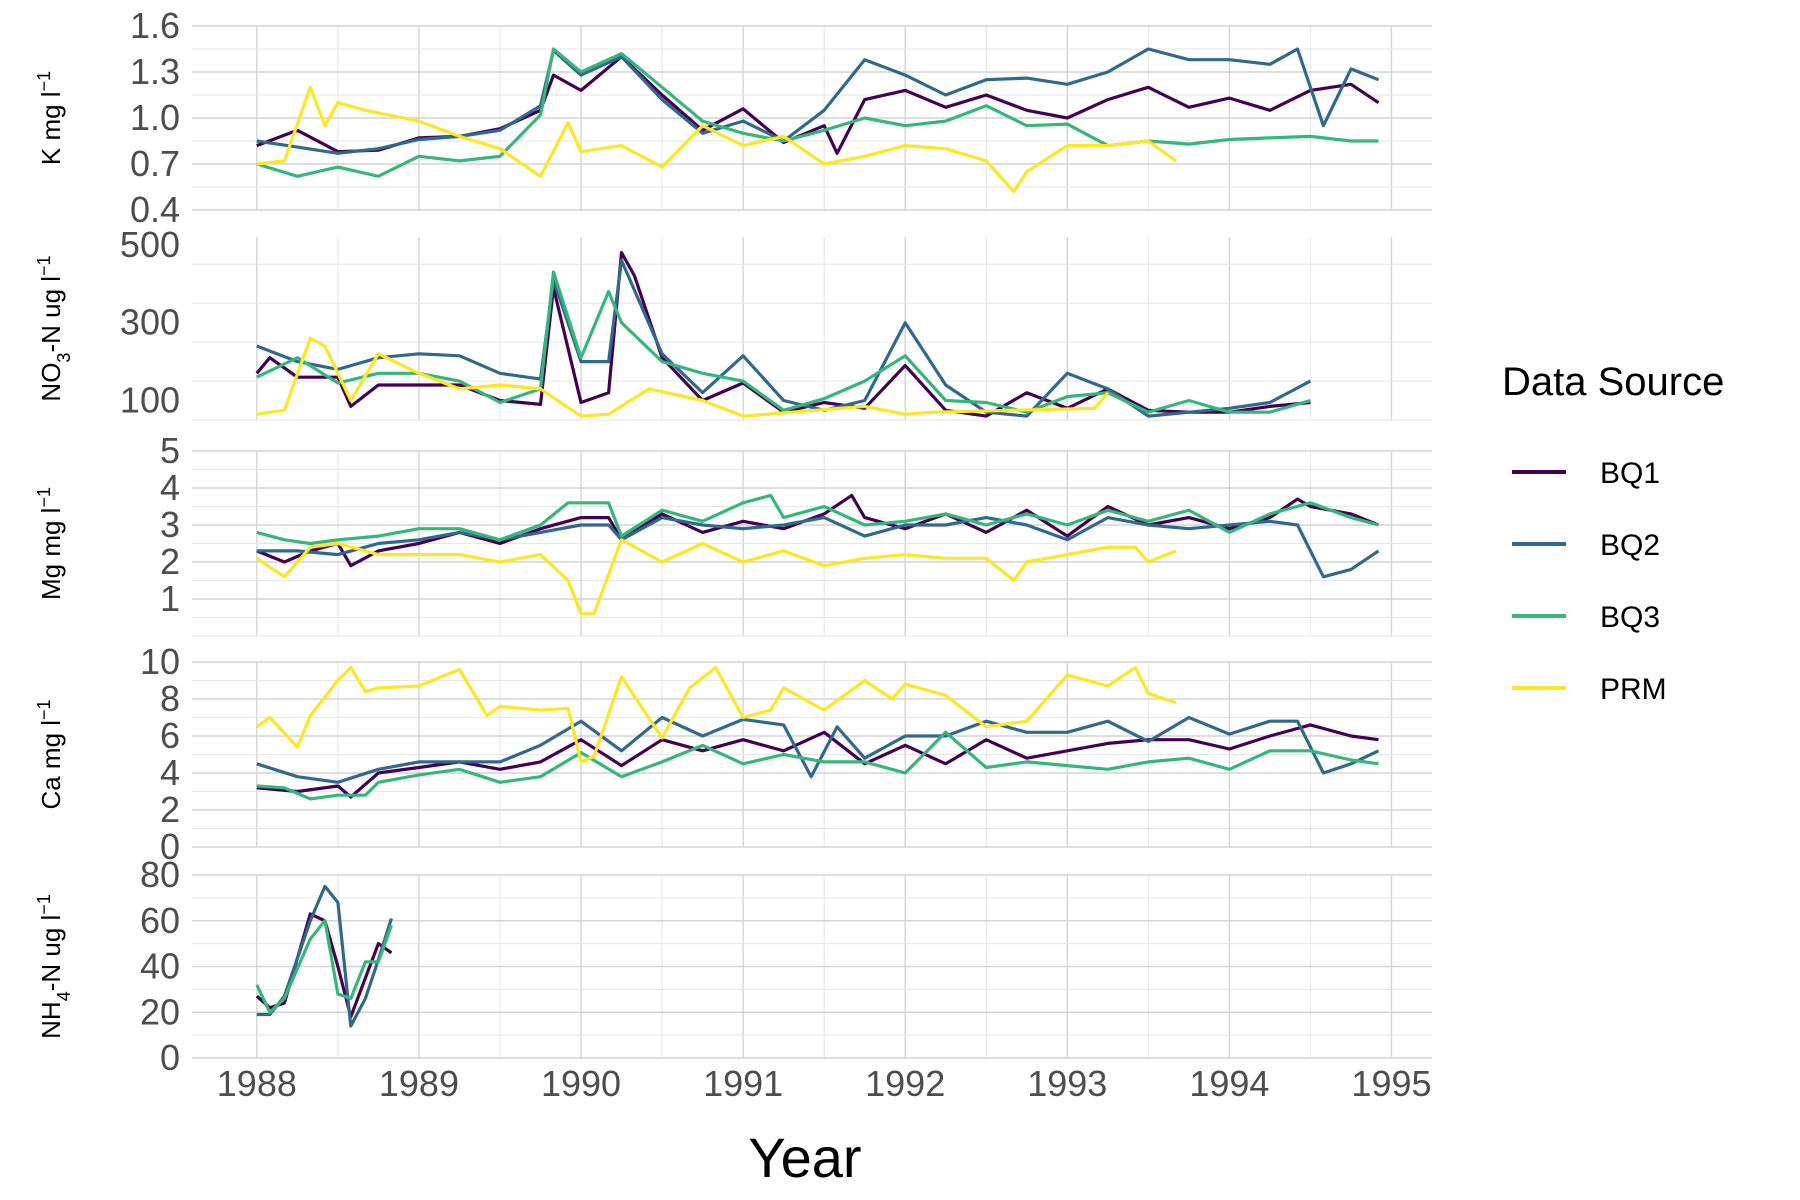 The width and height of the screenshot is (1800, 1200). Describe the element at coordinates (155, 71) in the screenshot. I see `y-tick-label: 1.3` at that location.